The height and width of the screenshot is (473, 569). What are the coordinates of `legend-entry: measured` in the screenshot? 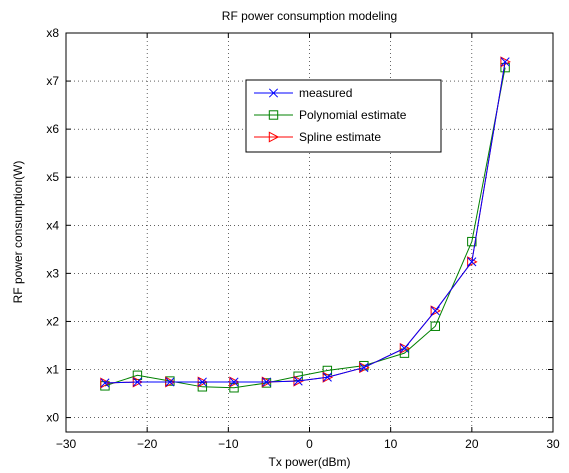 It's located at (303, 93).